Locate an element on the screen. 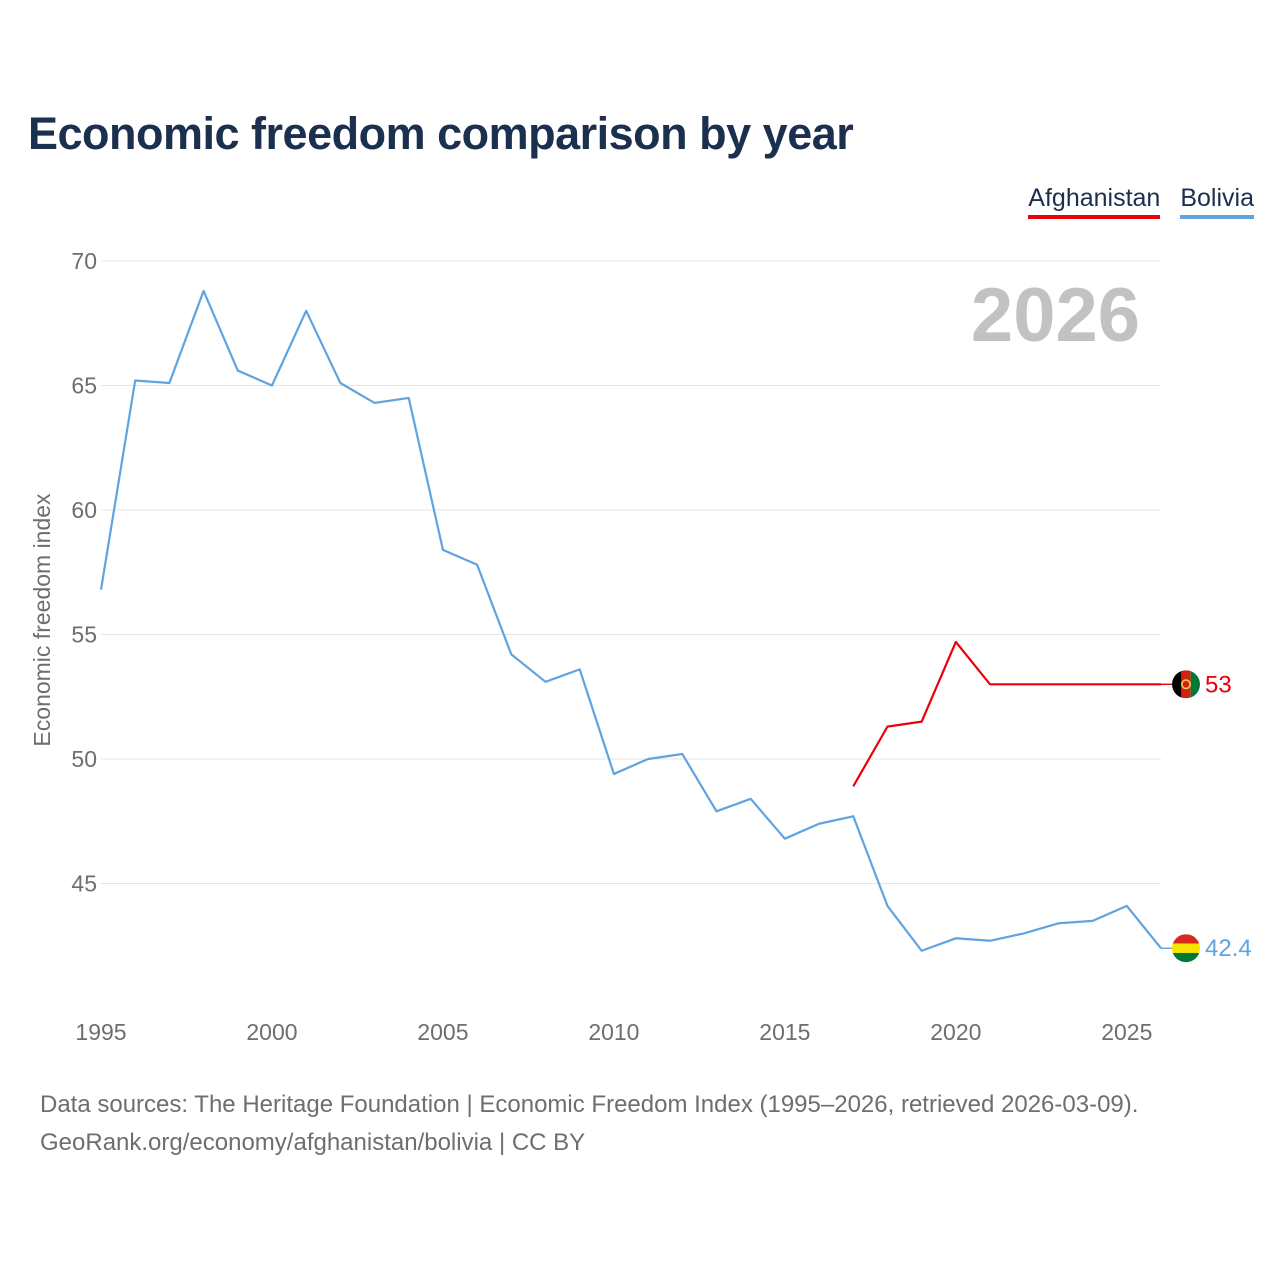 Image resolution: width=1280 pixels, height=1280 pixels. x-tick-2010: 2010 is located at coordinates (613, 1032).